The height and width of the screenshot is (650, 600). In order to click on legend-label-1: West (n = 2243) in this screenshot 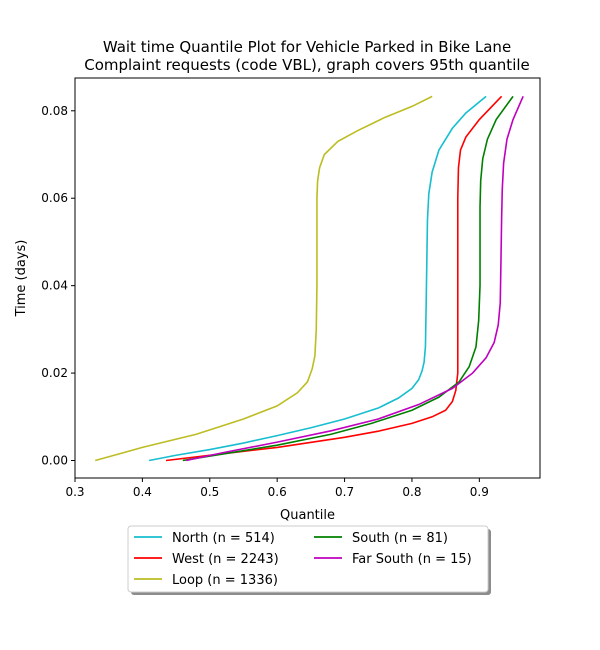, I will do `click(225, 559)`.